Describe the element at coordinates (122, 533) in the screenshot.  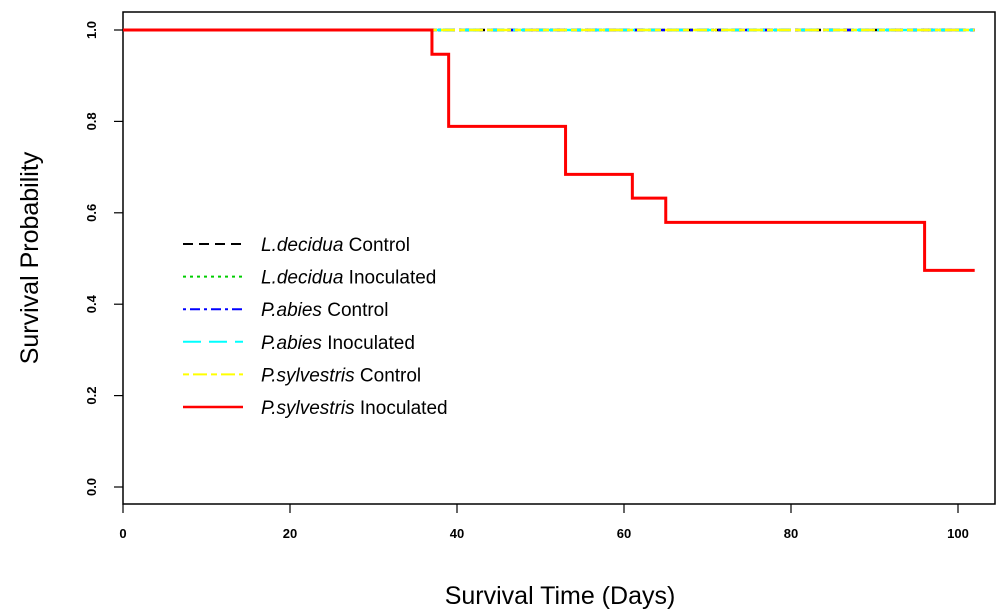
I see `x-tick-label: 0` at that location.